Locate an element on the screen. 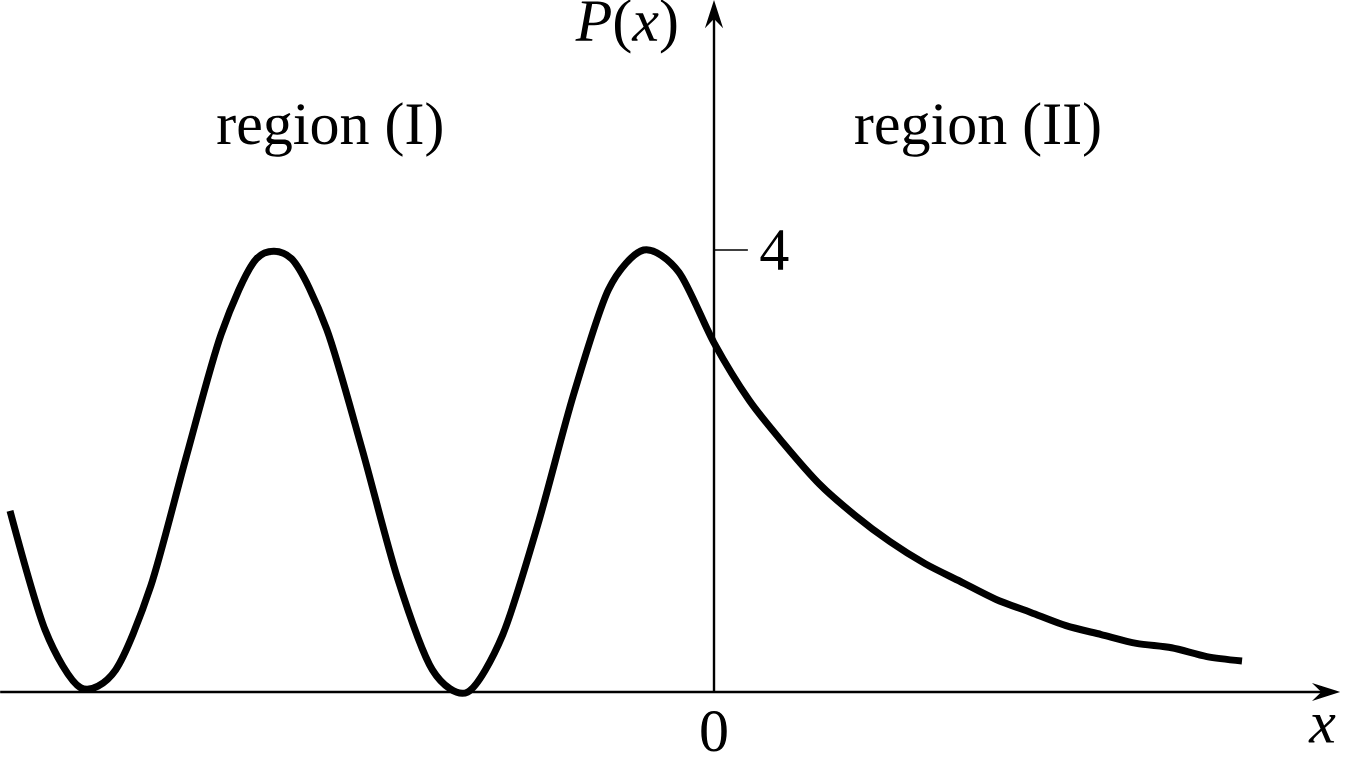 This screenshot has width=1353, height=766. x-axis-title: x is located at coordinates (1322, 729).